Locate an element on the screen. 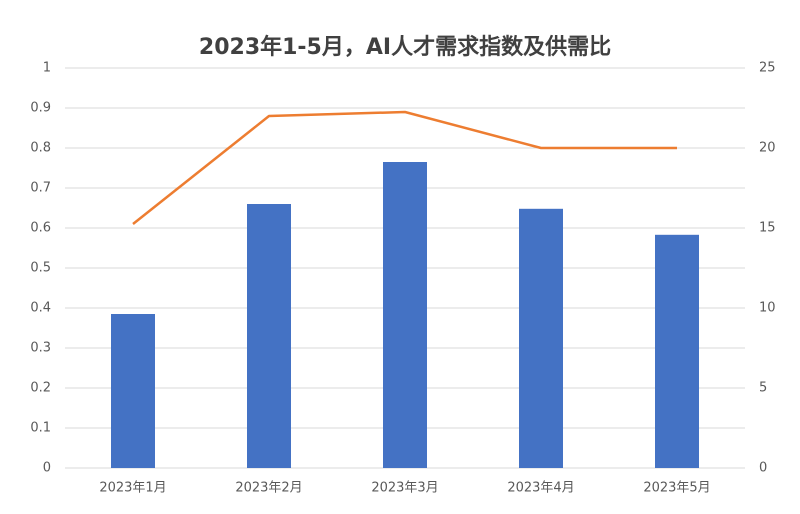  y2-tick-label: 25 is located at coordinates (767, 68).